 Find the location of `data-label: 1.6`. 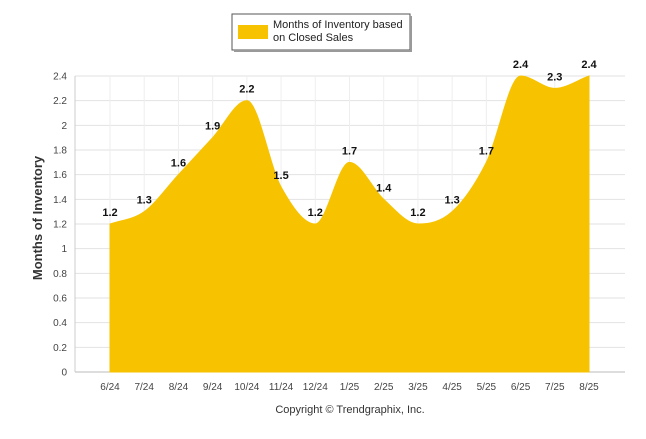

data-label: 1.6 is located at coordinates (178, 164).